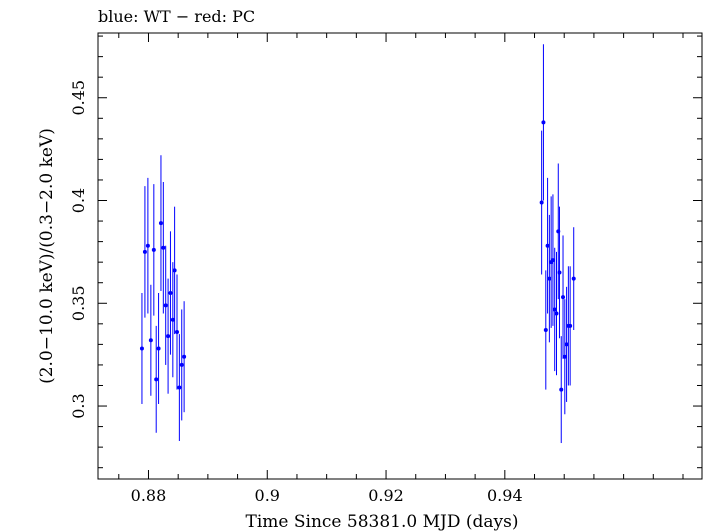 The width and height of the screenshot is (705, 532). I want to click on y-tick-label: 0.45, so click(78, 98).